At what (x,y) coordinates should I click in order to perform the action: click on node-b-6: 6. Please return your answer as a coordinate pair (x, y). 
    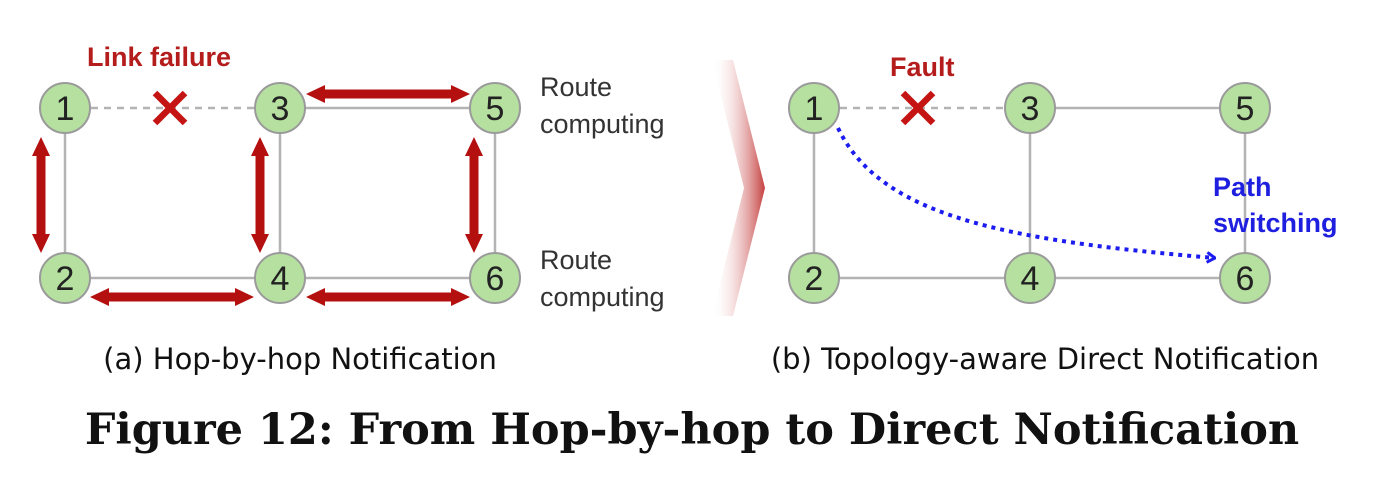
    Looking at the image, I should click on (1245, 278).